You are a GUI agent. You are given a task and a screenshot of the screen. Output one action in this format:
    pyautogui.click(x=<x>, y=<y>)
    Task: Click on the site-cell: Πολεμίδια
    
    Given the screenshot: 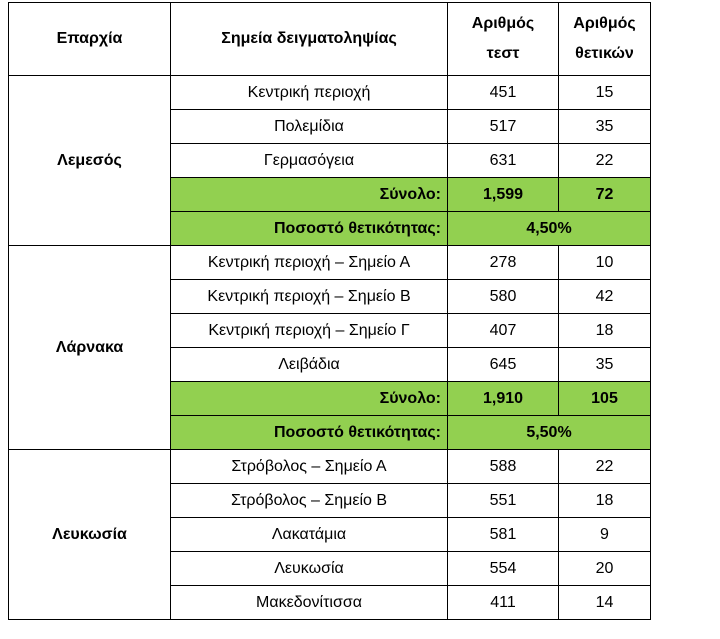 What is the action you would take?
    pyautogui.click(x=309, y=126)
    